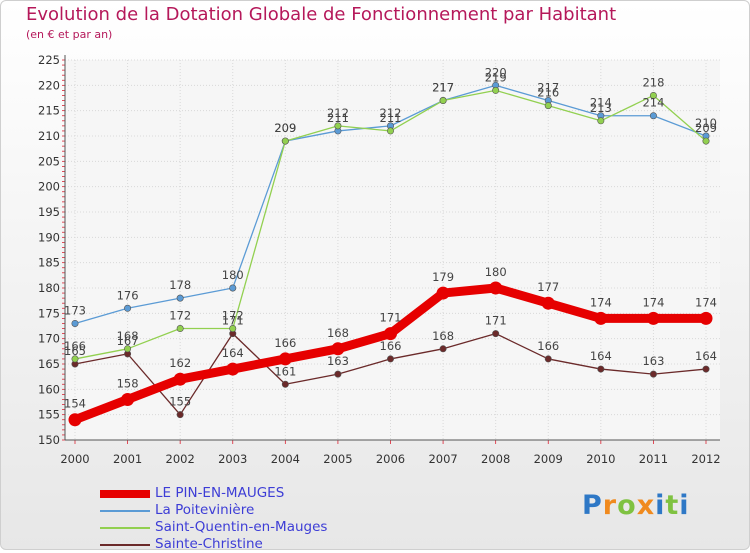 This screenshot has width=750, height=553. What do you see at coordinates (232, 459) in the screenshot?
I see `x-tick-label: 2003` at bounding box center [232, 459].